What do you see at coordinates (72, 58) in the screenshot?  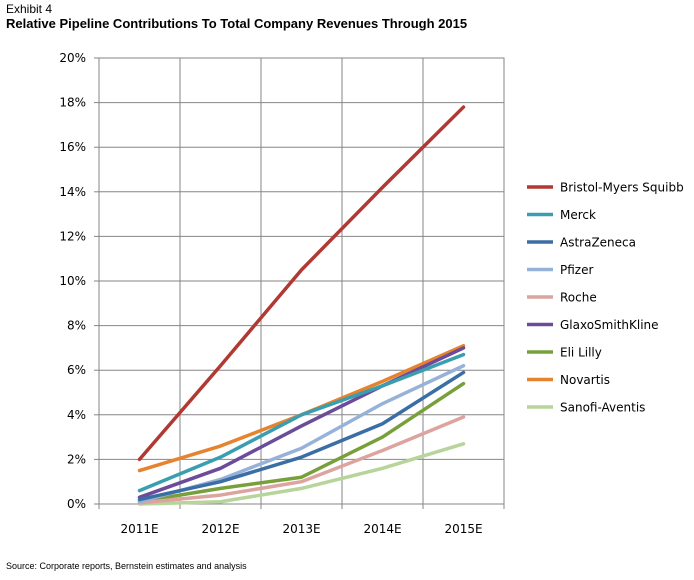 I see `y-tick-label: 20%` at bounding box center [72, 58].